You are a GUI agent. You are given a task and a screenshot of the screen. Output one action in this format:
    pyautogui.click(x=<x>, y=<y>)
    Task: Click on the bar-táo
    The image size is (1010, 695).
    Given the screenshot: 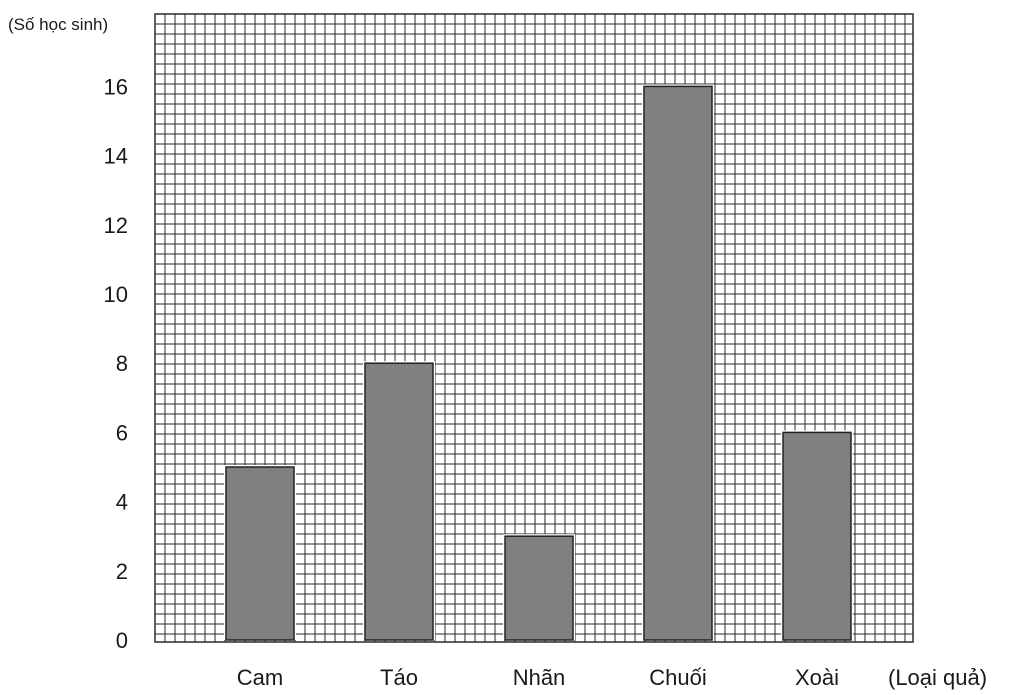 What is the action you would take?
    pyautogui.click(x=399, y=501)
    